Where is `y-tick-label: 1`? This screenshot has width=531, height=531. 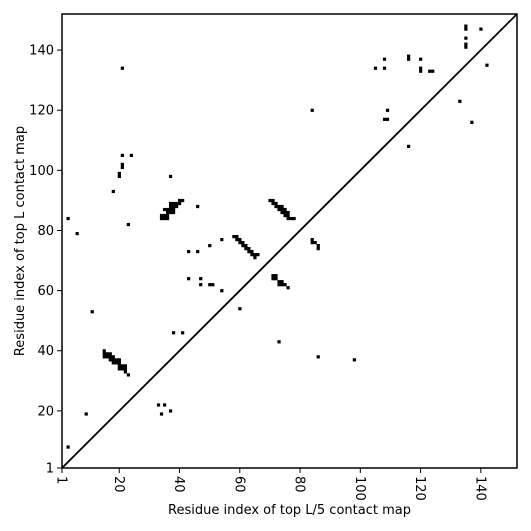
y-tick-label: 1 is located at coordinates (50, 469).